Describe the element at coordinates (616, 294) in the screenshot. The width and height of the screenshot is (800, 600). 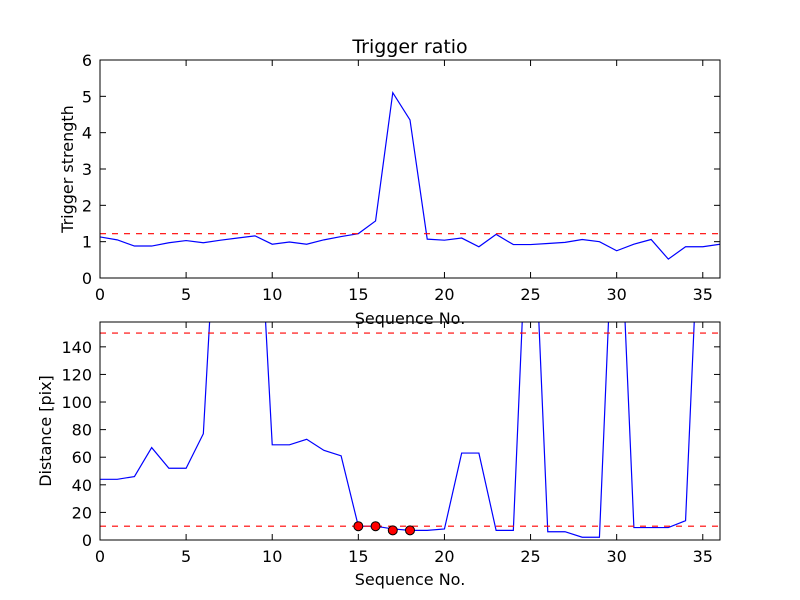
I see `top-xtick-label: 30` at that location.